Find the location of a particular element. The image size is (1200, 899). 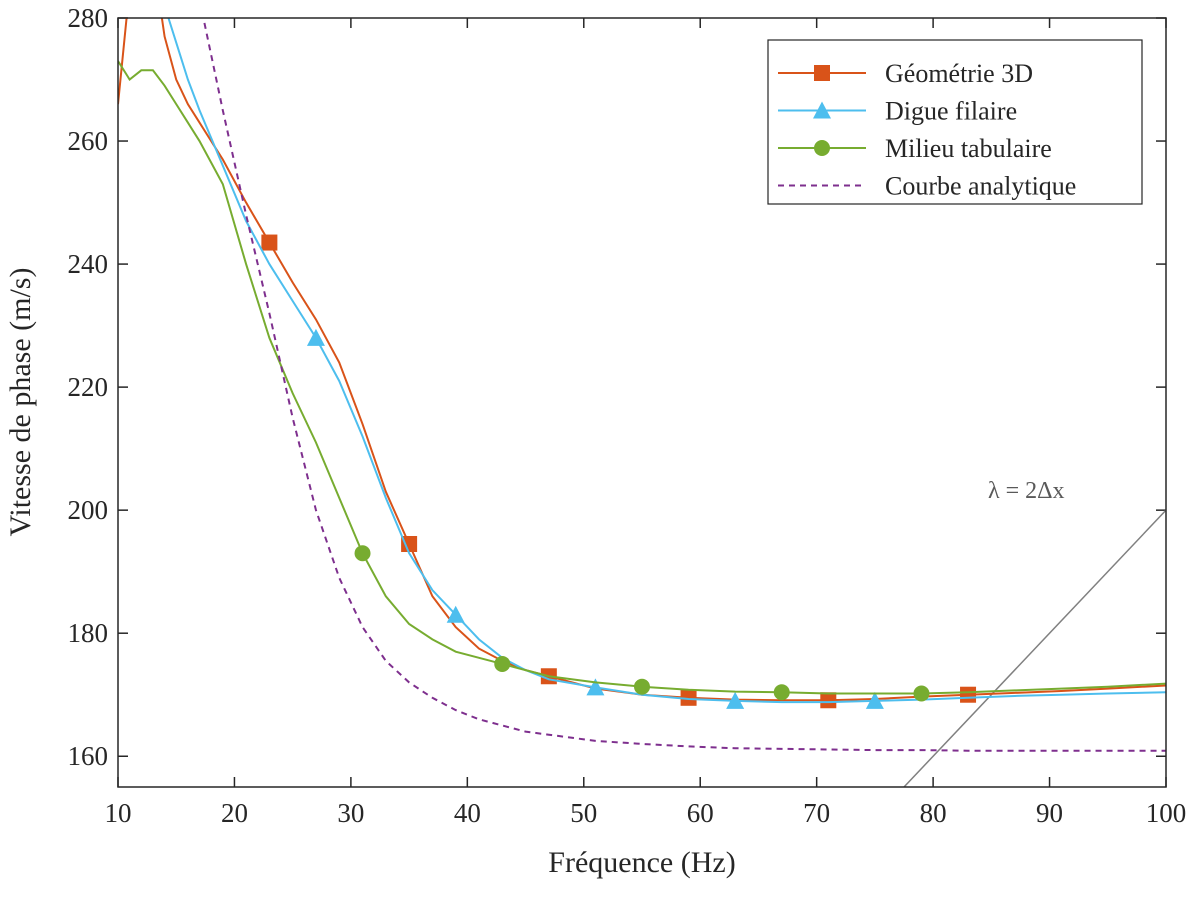

legend-entry: Courbe analytique is located at coordinates (927, 186).